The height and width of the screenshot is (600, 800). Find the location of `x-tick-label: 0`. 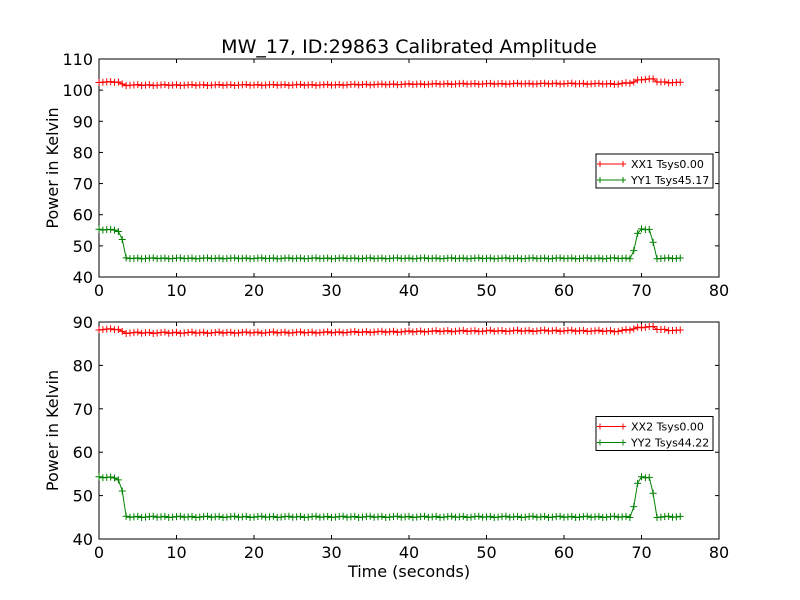

x-tick-label: 0 is located at coordinates (99, 290).